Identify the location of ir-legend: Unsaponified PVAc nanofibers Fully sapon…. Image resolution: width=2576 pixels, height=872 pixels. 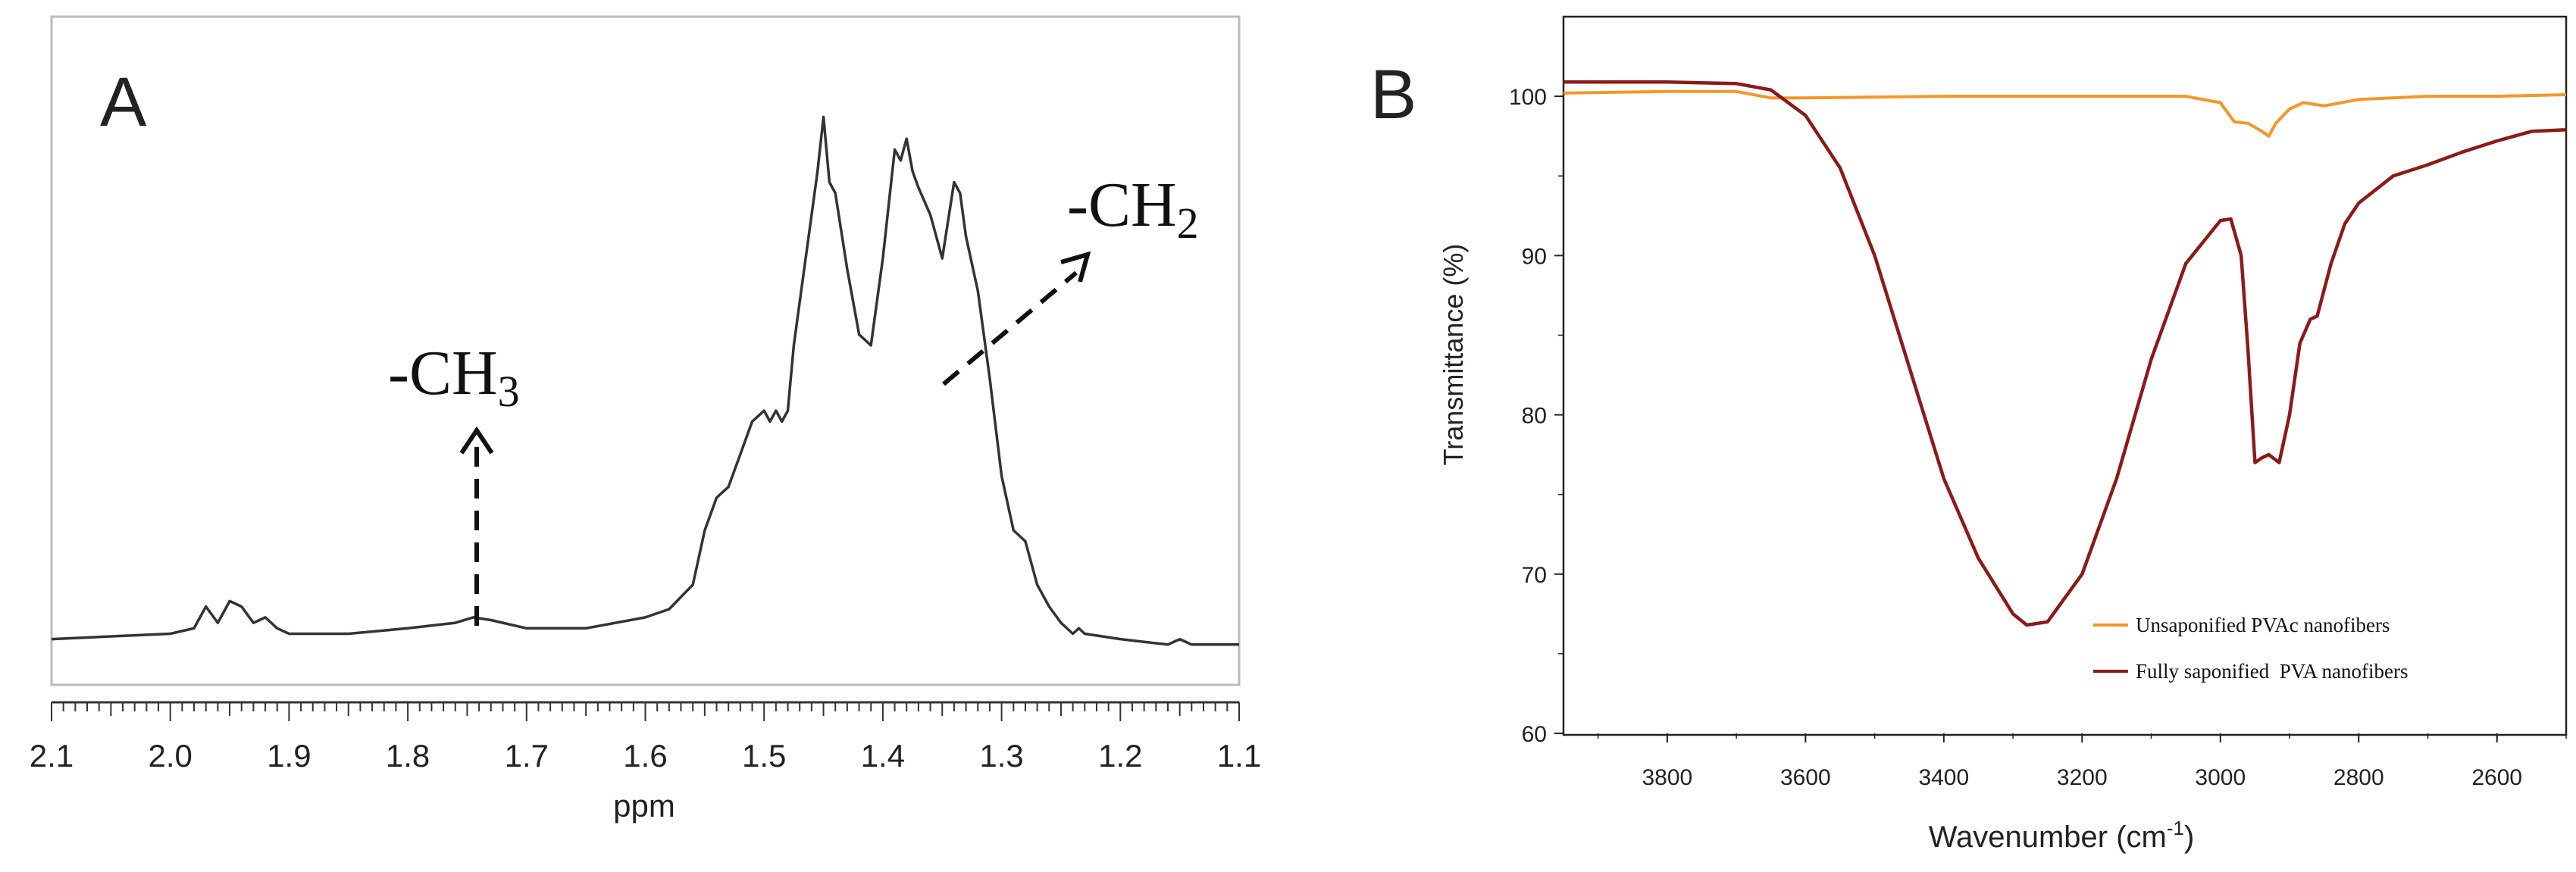
(2251, 648).